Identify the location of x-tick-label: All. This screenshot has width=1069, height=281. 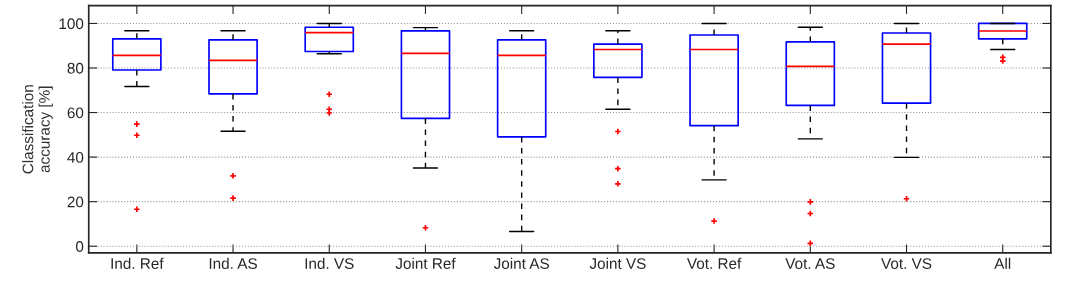
(1002, 263).